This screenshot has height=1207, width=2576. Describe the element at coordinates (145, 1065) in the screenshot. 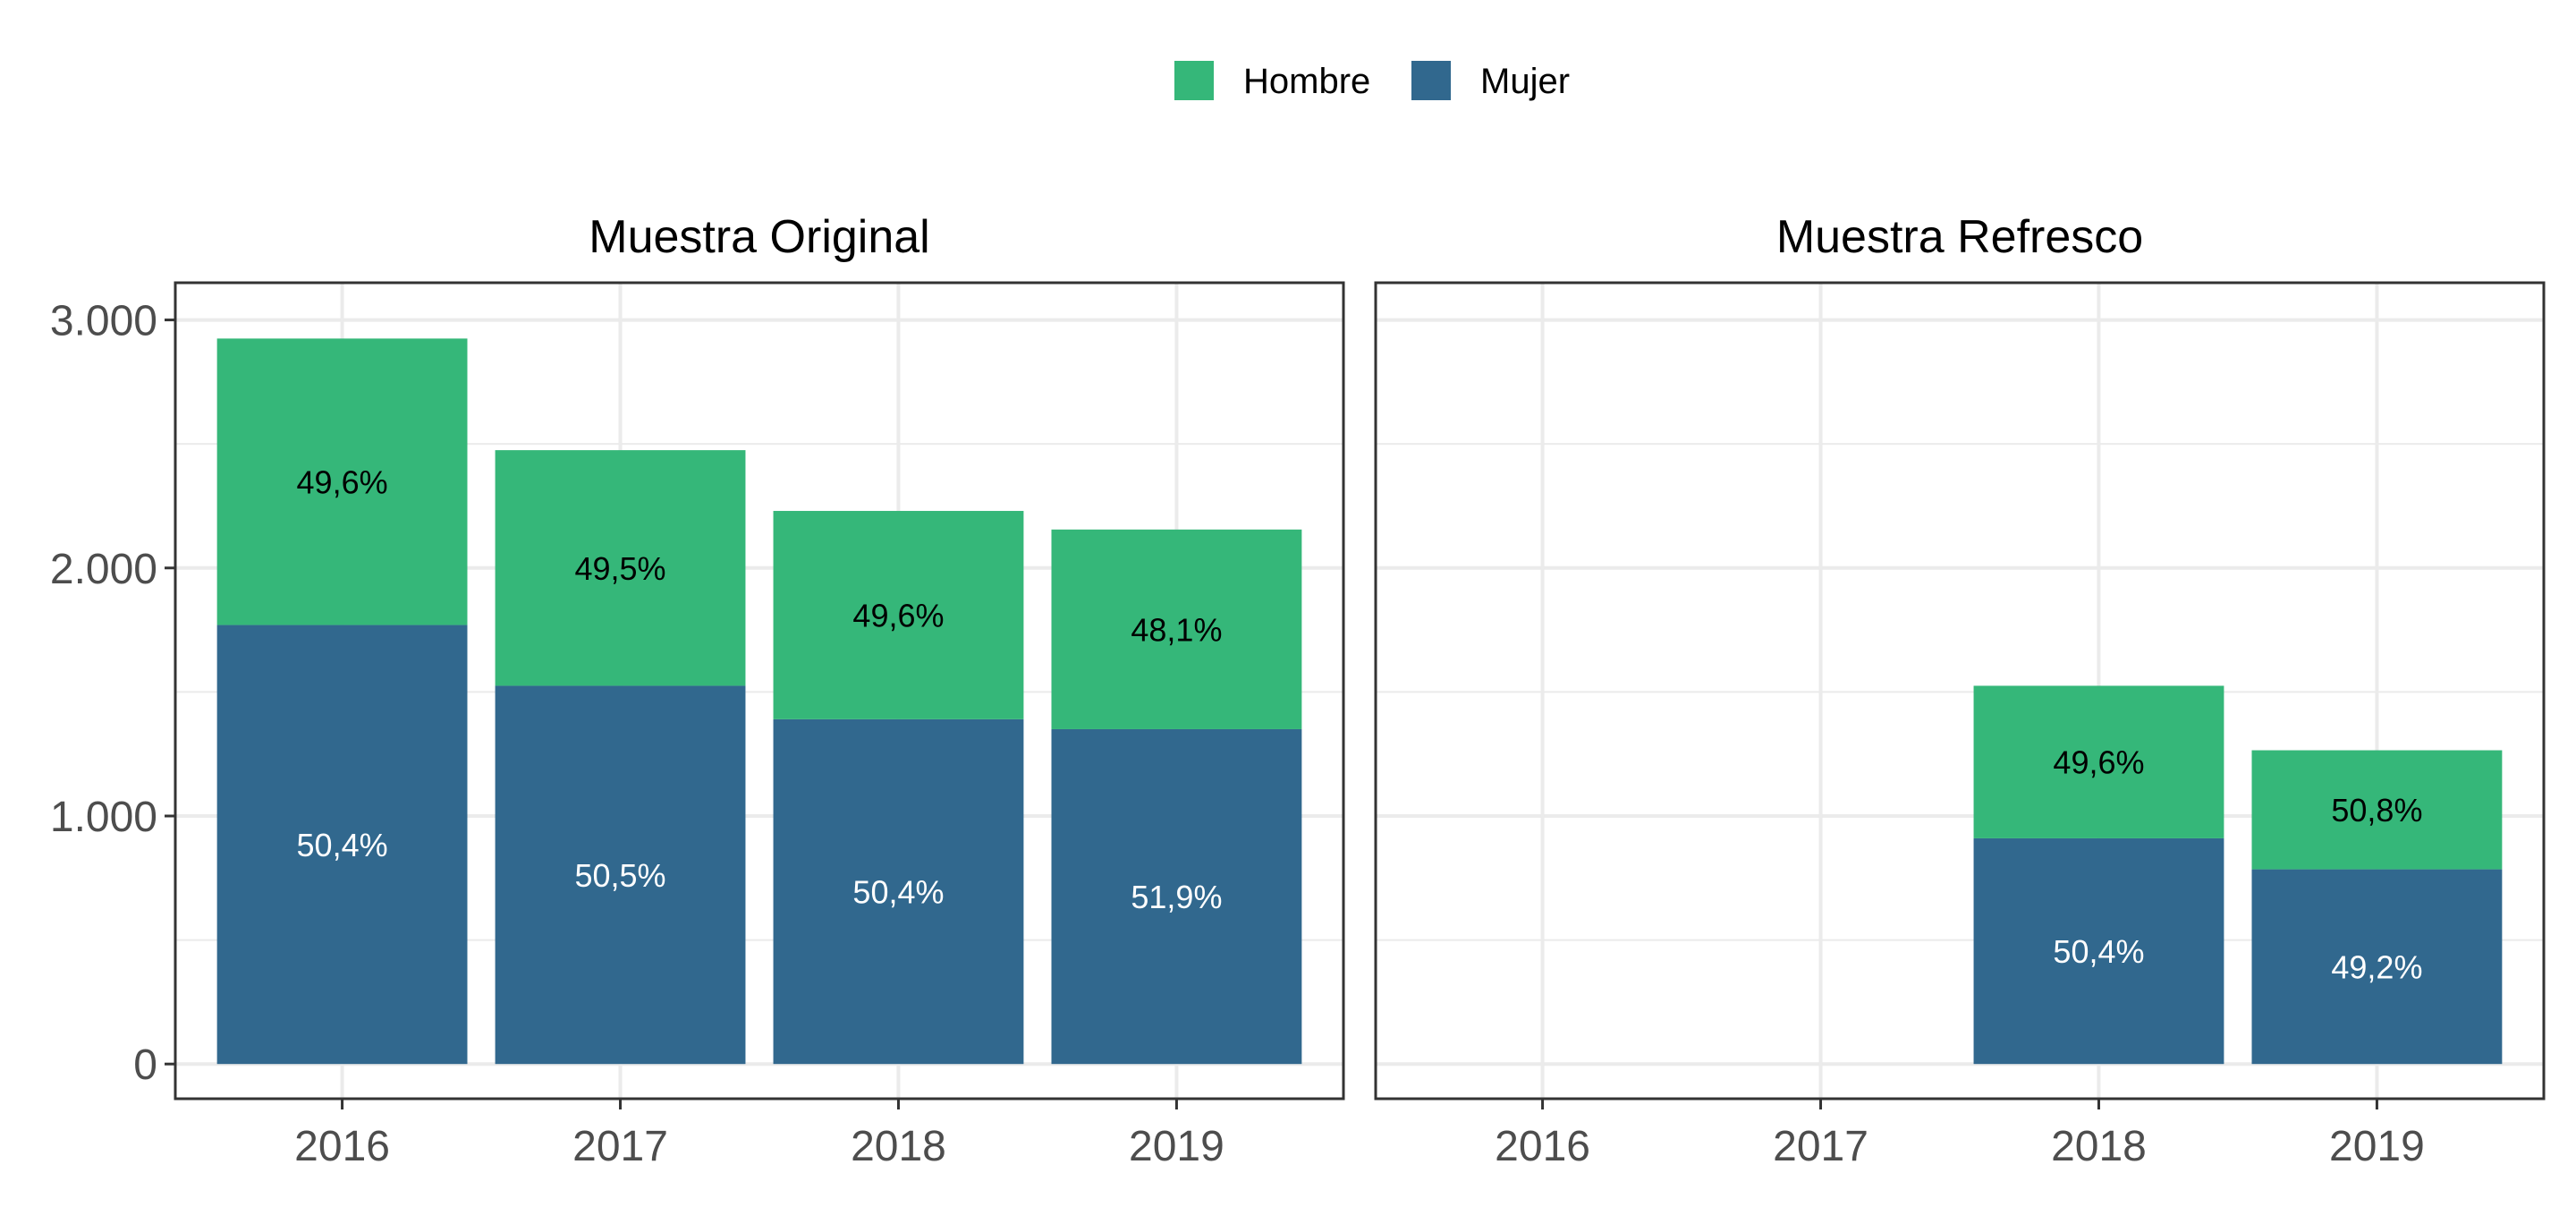

I see `y-tick-label-0: 0` at that location.